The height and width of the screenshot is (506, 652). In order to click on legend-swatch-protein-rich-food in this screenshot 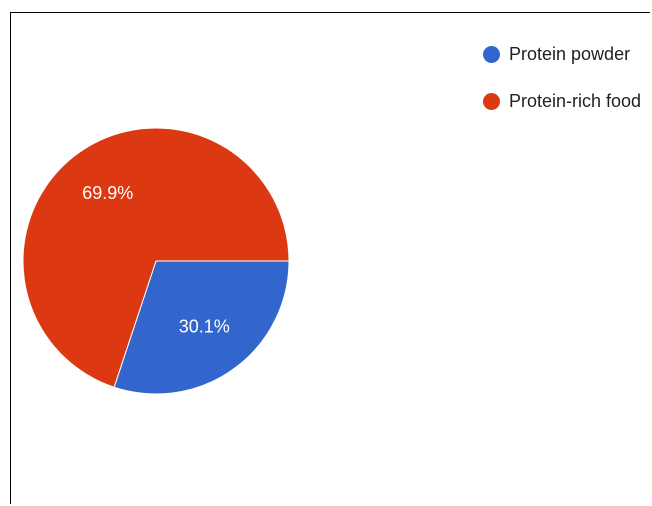, I will do `click(491, 101)`.